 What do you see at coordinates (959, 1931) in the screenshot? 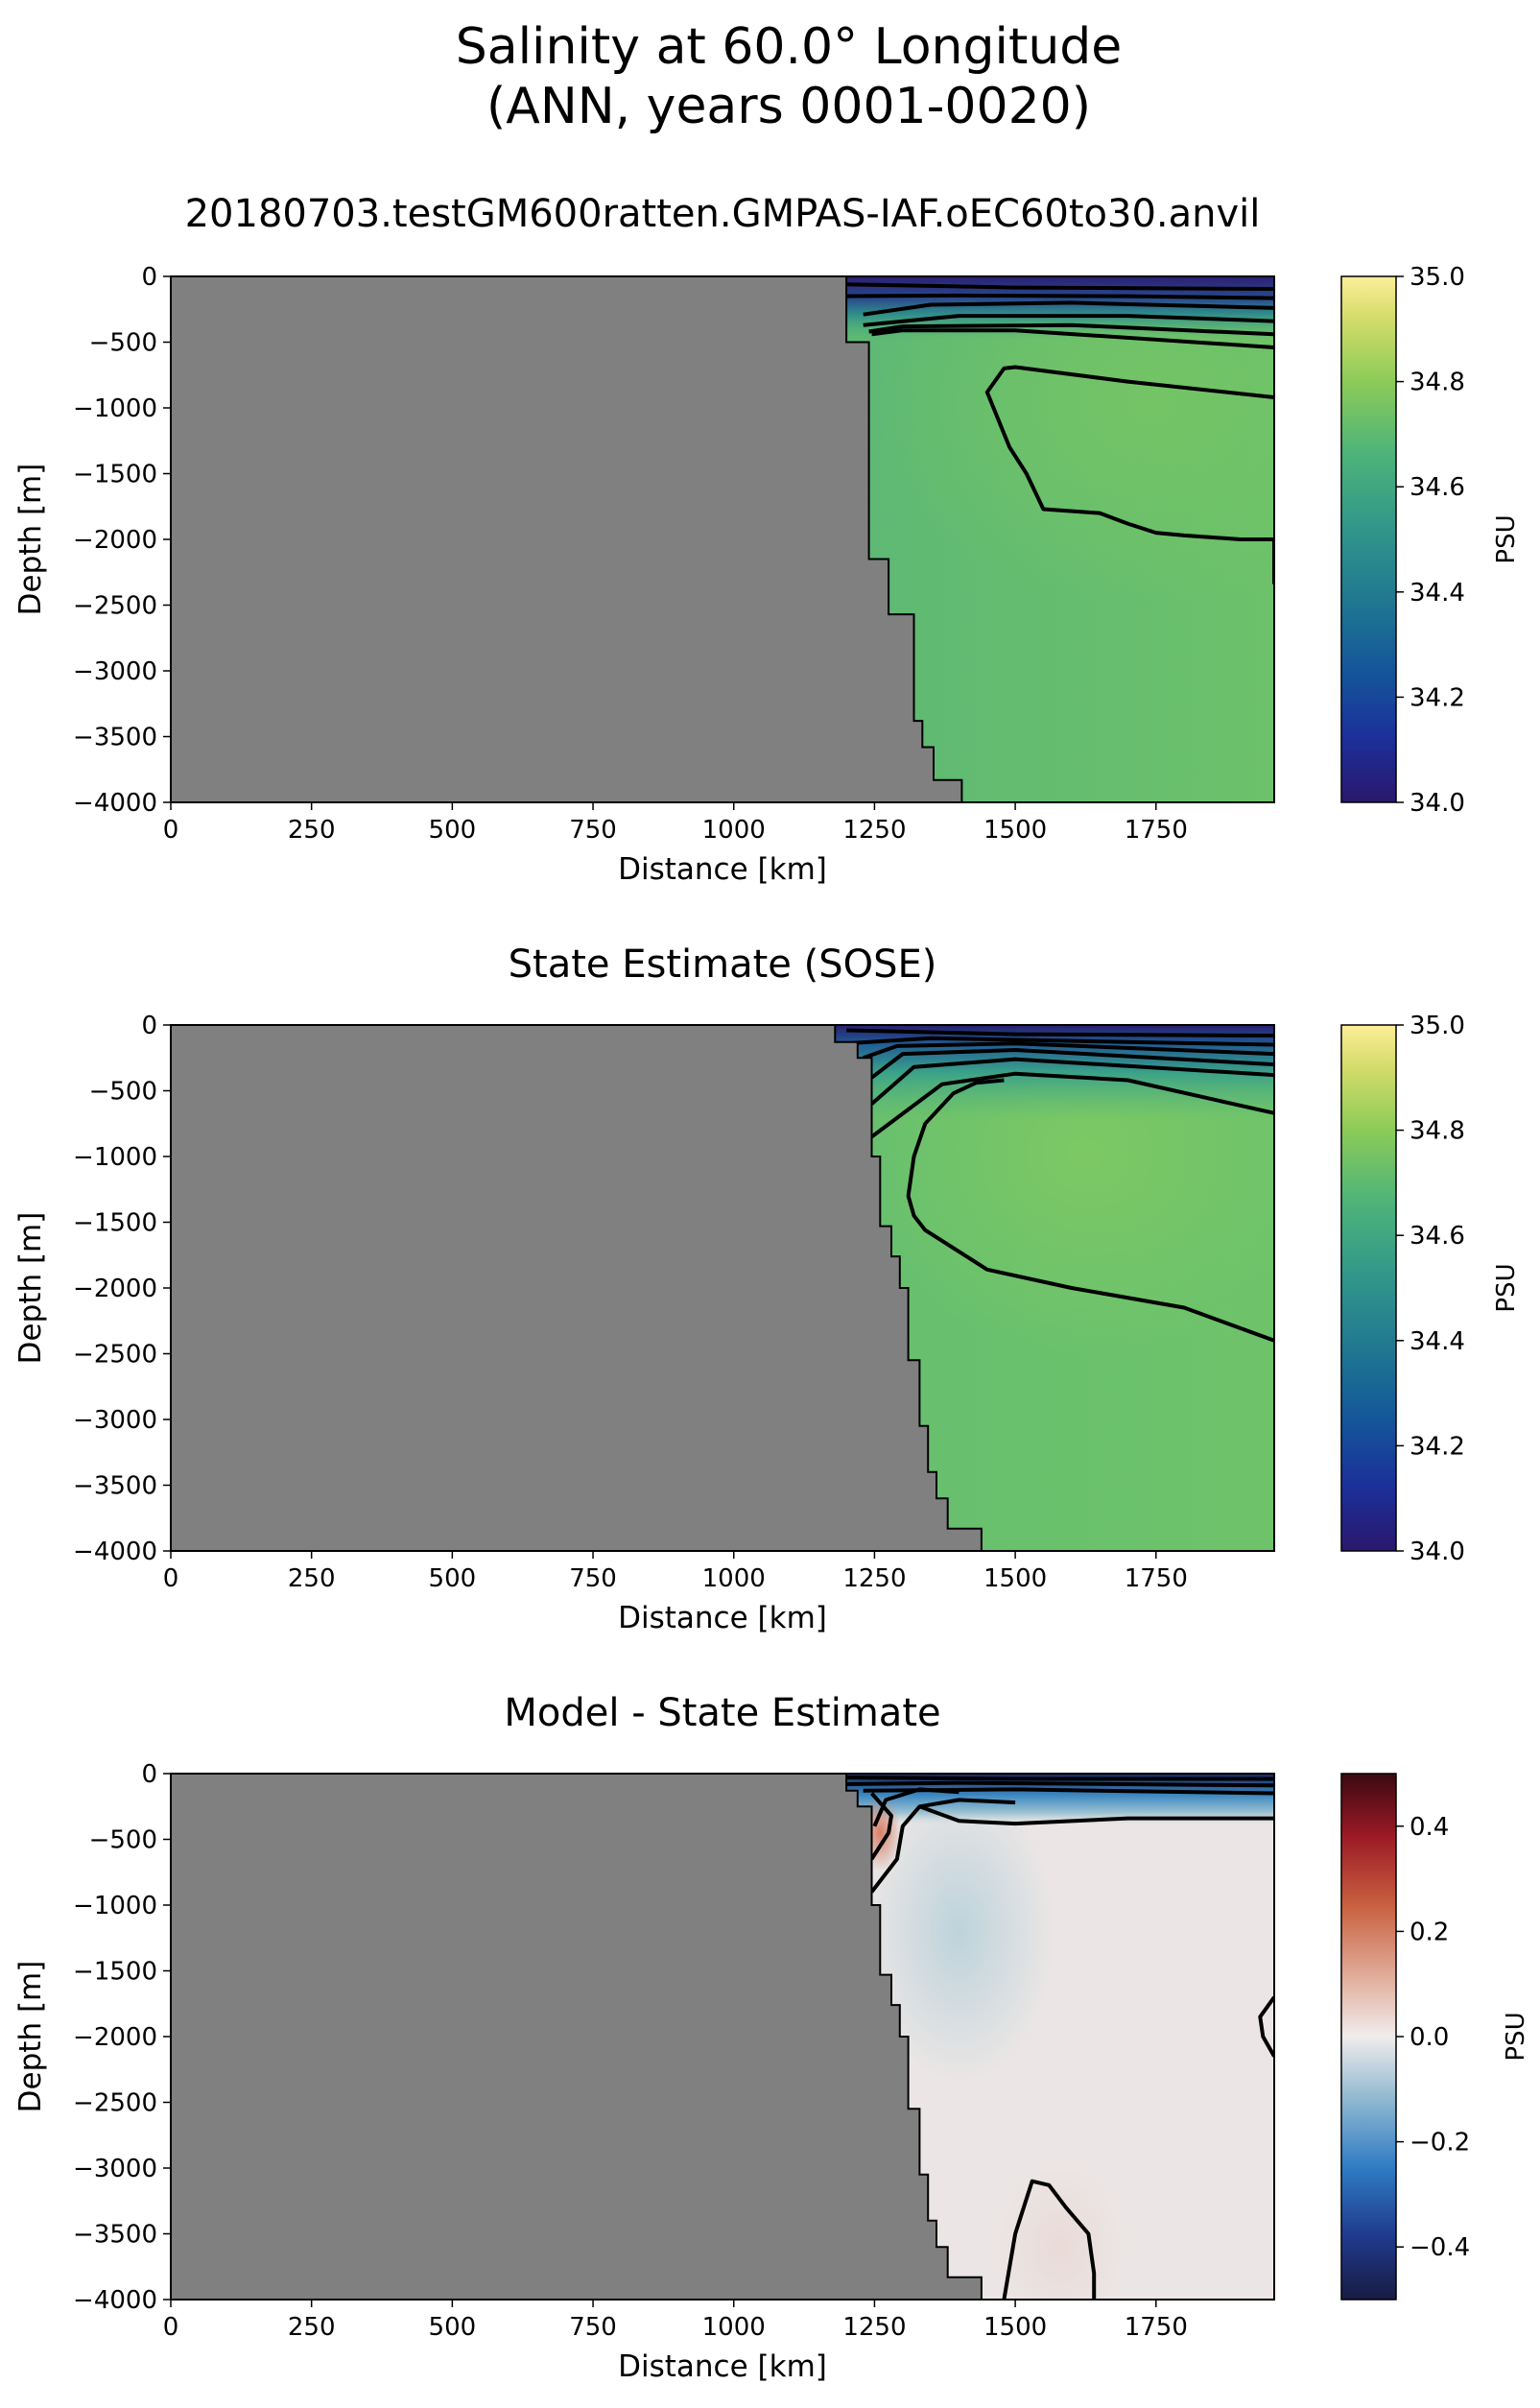
I see `negative-anomaly` at bounding box center [959, 1931].